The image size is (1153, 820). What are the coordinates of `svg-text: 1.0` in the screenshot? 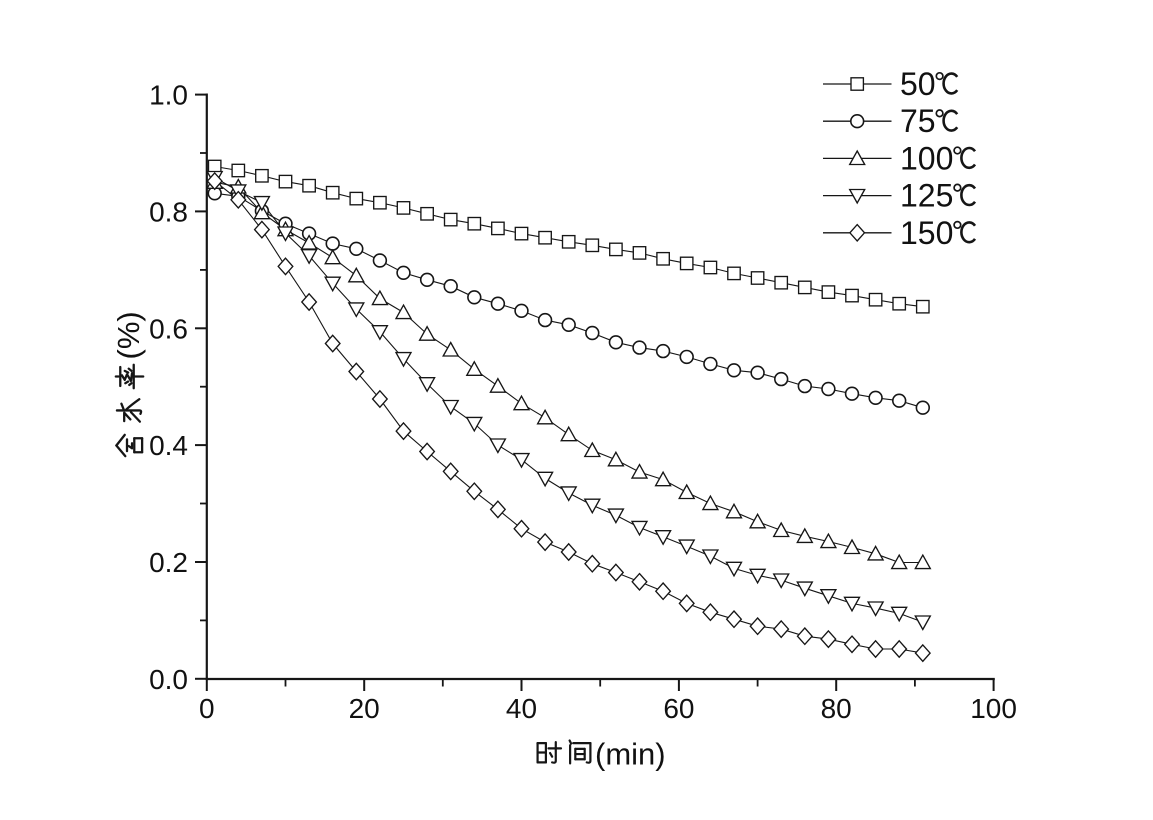 It's located at (168, 95).